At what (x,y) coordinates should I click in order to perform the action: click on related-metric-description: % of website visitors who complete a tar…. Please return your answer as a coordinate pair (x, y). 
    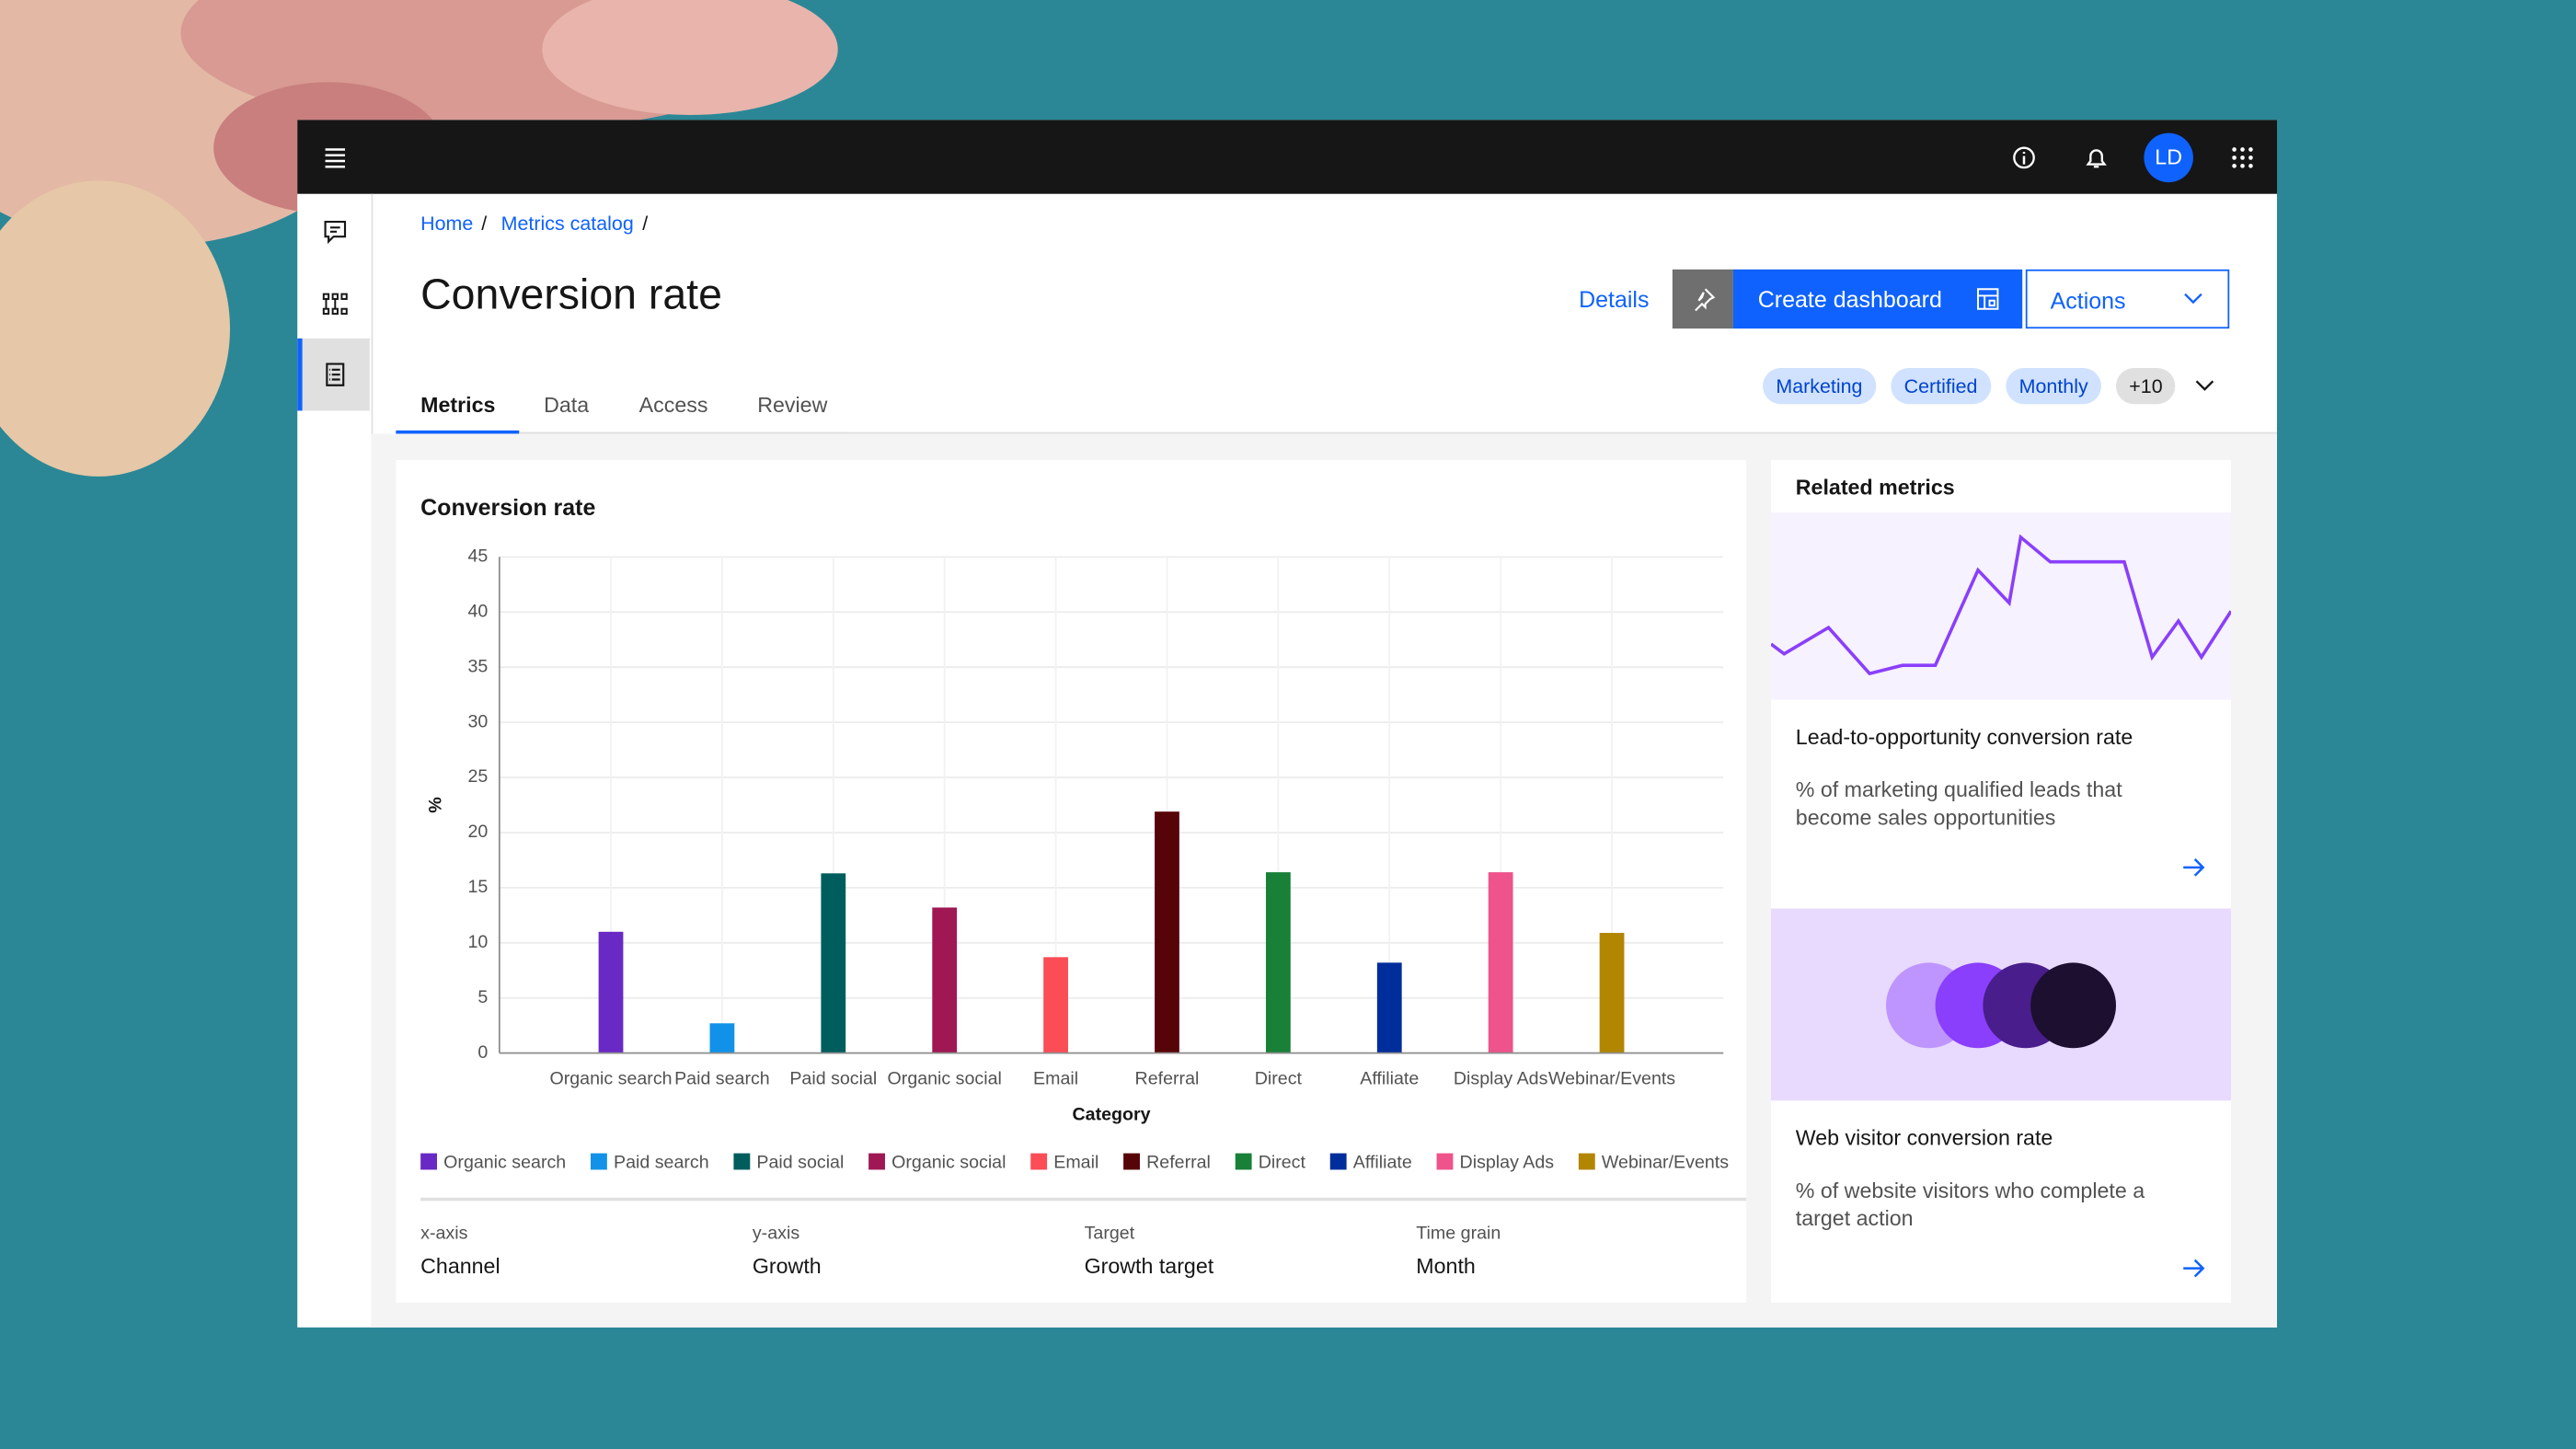
    Looking at the image, I should click on (1970, 1204).